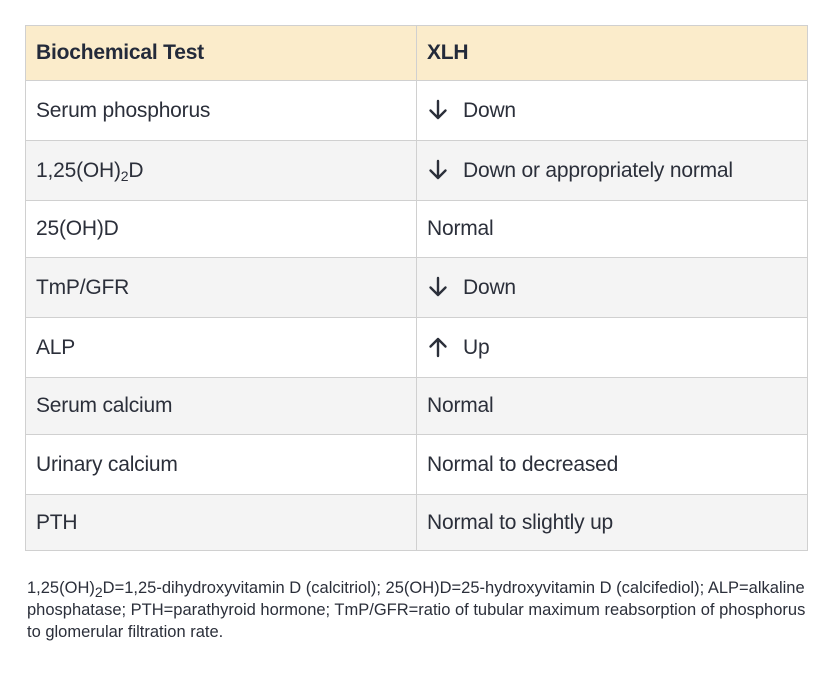 This screenshot has width=837, height=696. What do you see at coordinates (221, 347) in the screenshot?
I see `test-name-cell: ALP` at bounding box center [221, 347].